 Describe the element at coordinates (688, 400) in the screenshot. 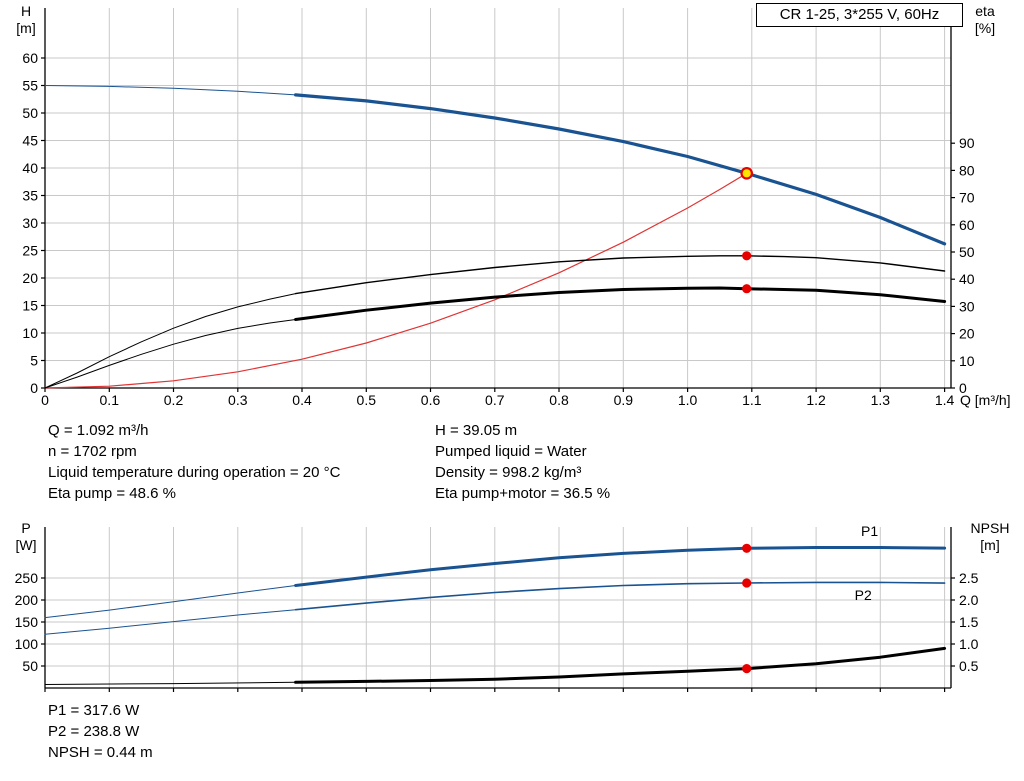

I see `tick-label-x: 1.0` at that location.